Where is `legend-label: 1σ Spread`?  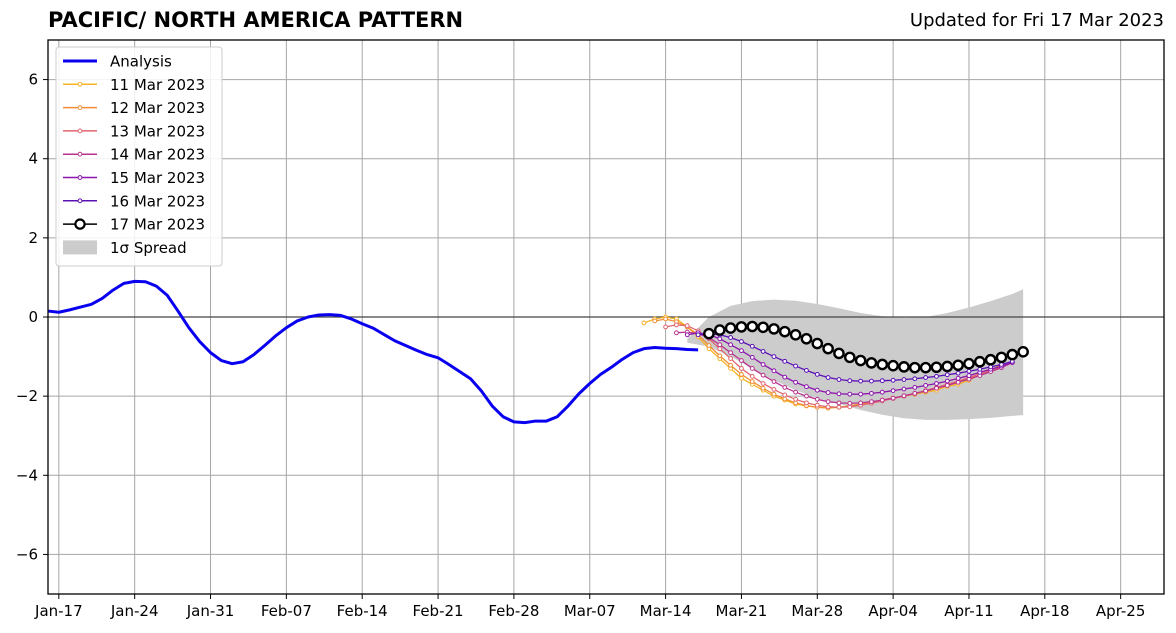 legend-label: 1σ Spread is located at coordinates (148, 248).